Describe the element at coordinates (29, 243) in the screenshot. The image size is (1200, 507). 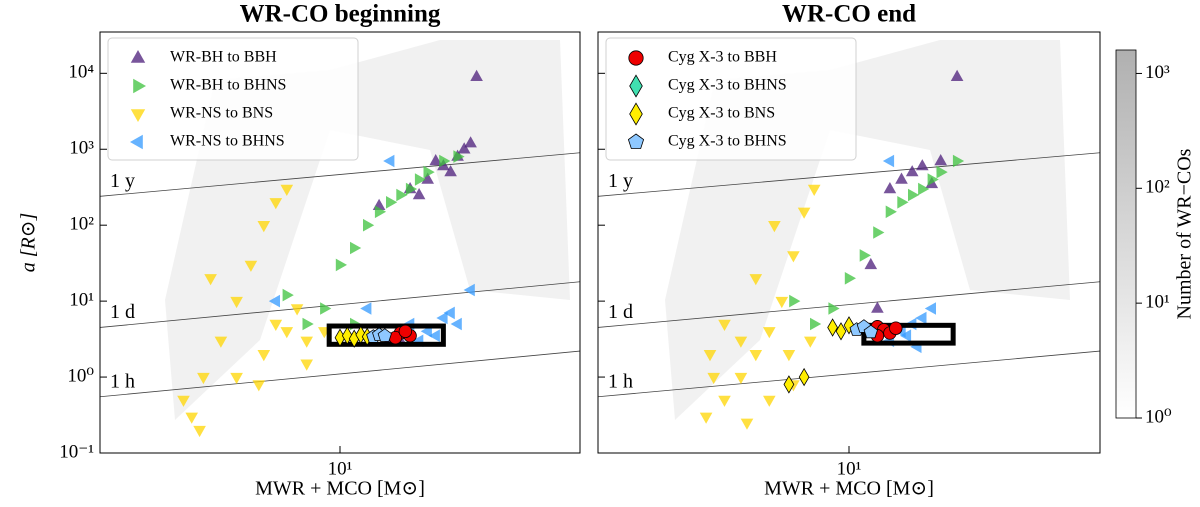
I see `y-axis-label: a [R⊙]` at that location.